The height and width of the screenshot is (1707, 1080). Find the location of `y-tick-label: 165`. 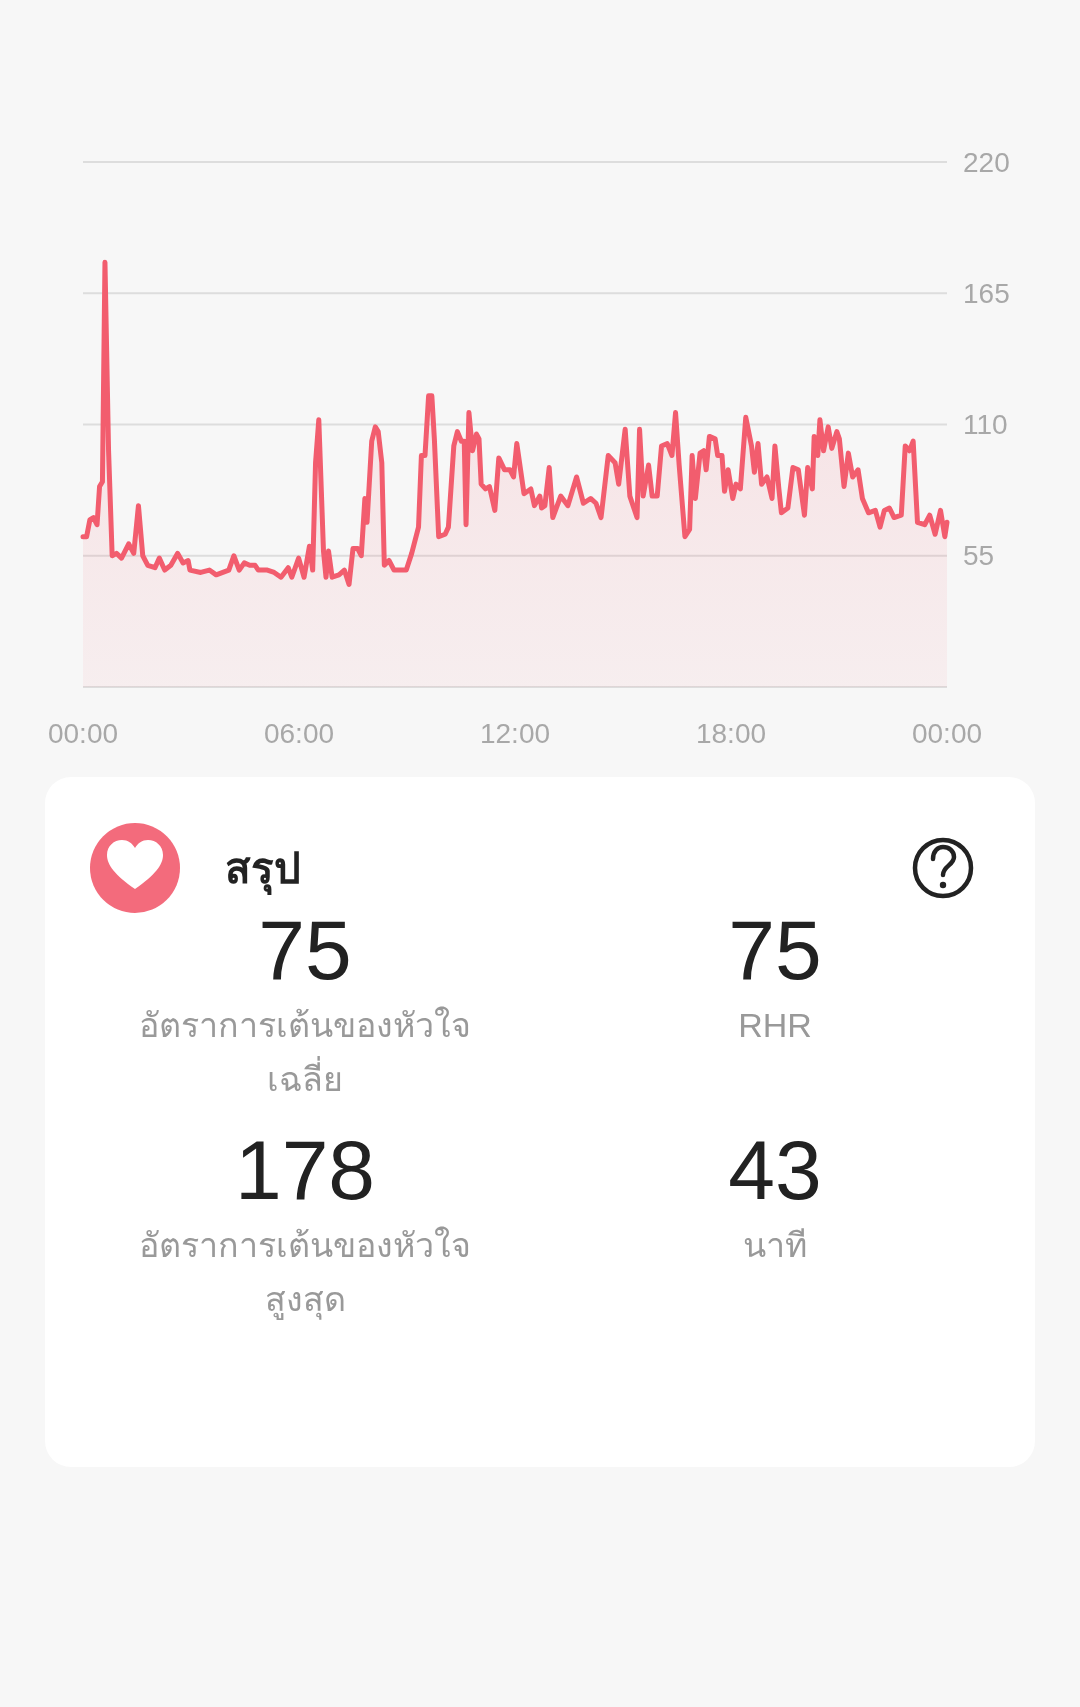

y-tick-label: 165 is located at coordinates (986, 293).